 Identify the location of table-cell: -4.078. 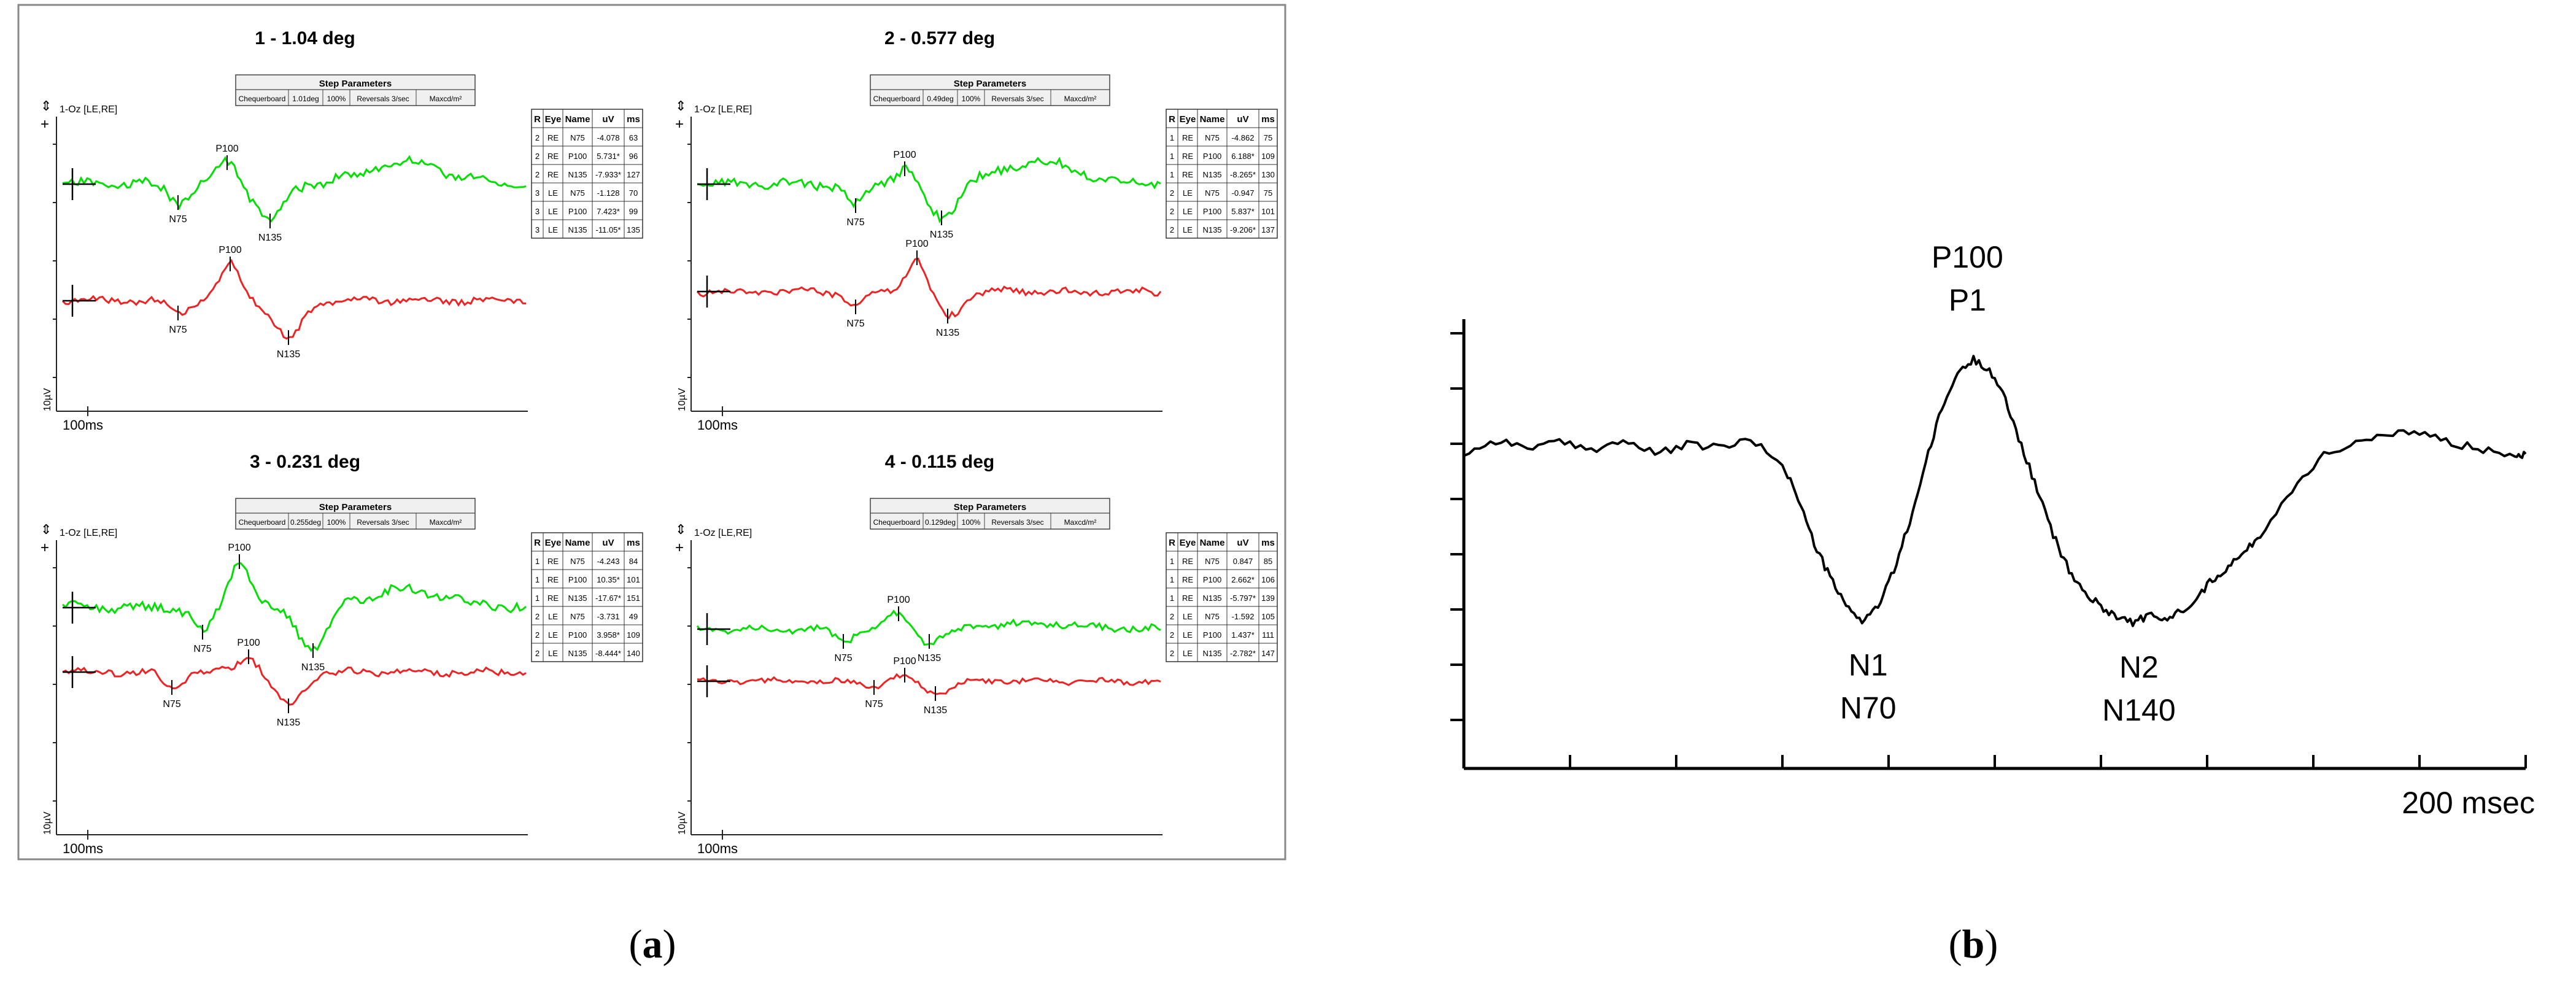
(608, 137).